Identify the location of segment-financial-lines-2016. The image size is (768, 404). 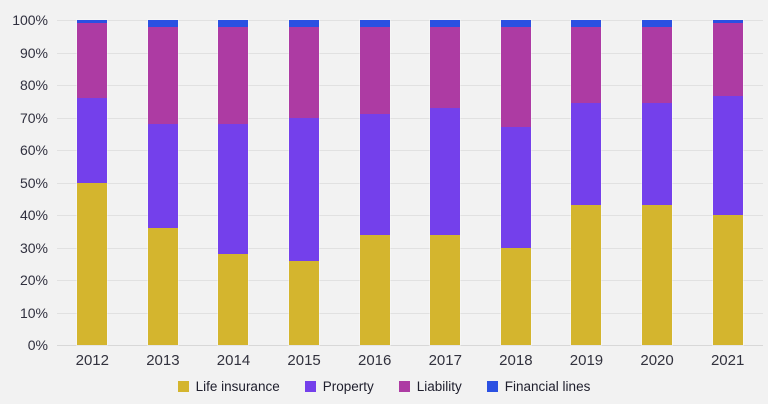
(374, 23).